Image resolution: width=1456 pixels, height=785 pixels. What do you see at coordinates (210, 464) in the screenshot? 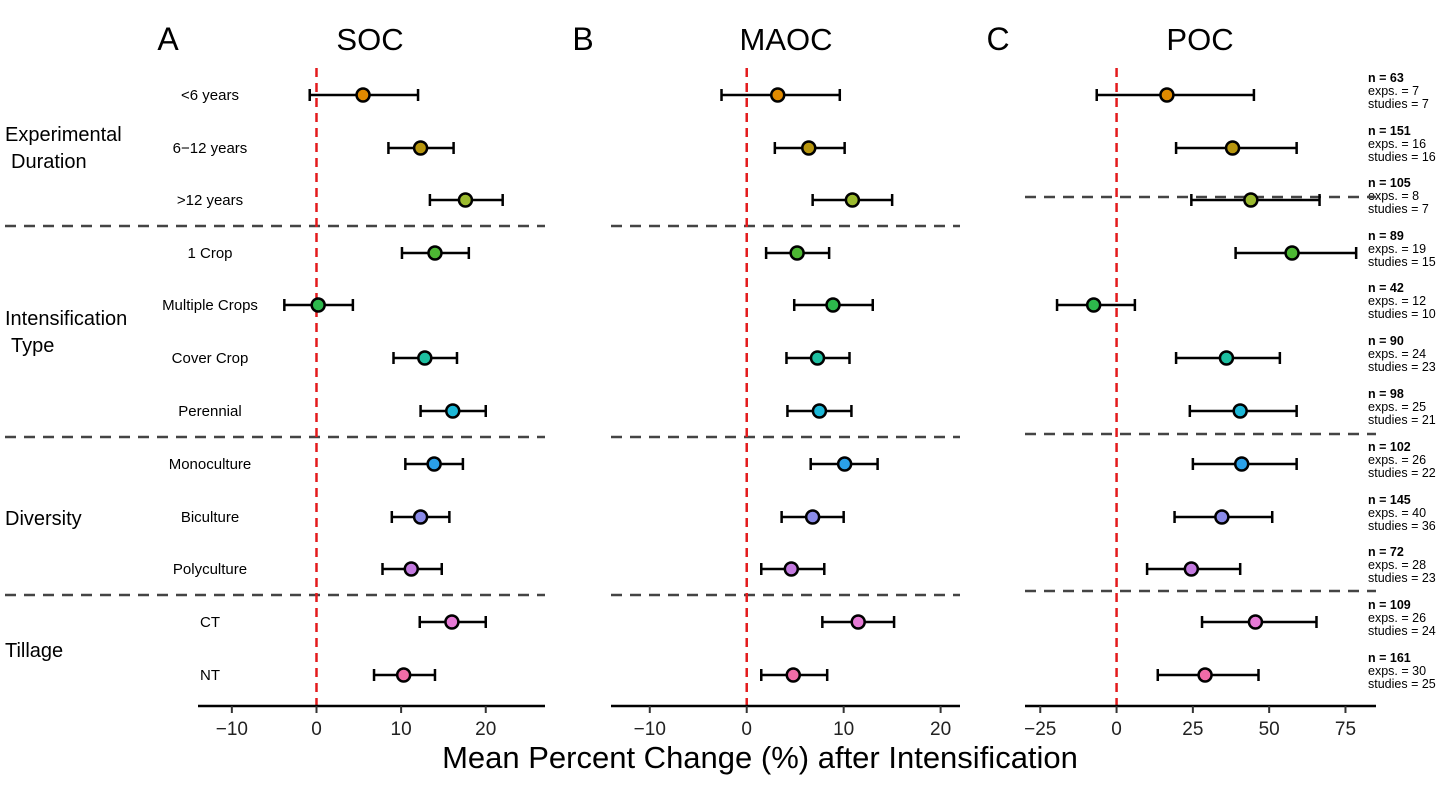
I see `category-label: Monoculture` at bounding box center [210, 464].